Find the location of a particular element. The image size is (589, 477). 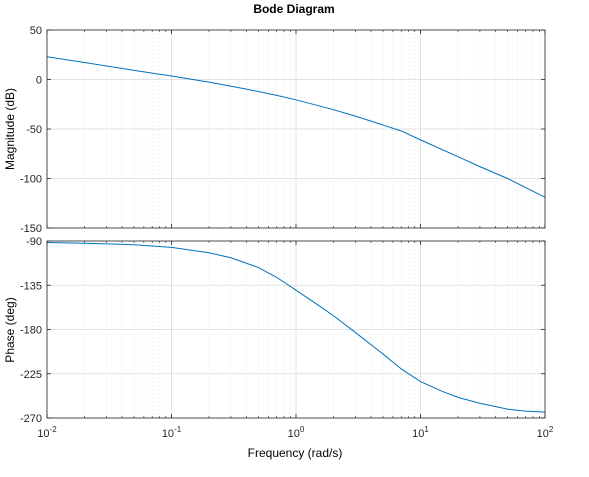

y-tick-label: -150 is located at coordinates (31, 229).